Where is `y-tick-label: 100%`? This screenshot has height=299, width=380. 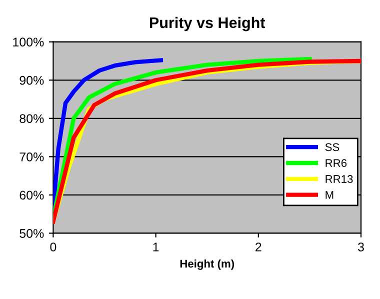 y-tick-label: 100% is located at coordinates (28, 42).